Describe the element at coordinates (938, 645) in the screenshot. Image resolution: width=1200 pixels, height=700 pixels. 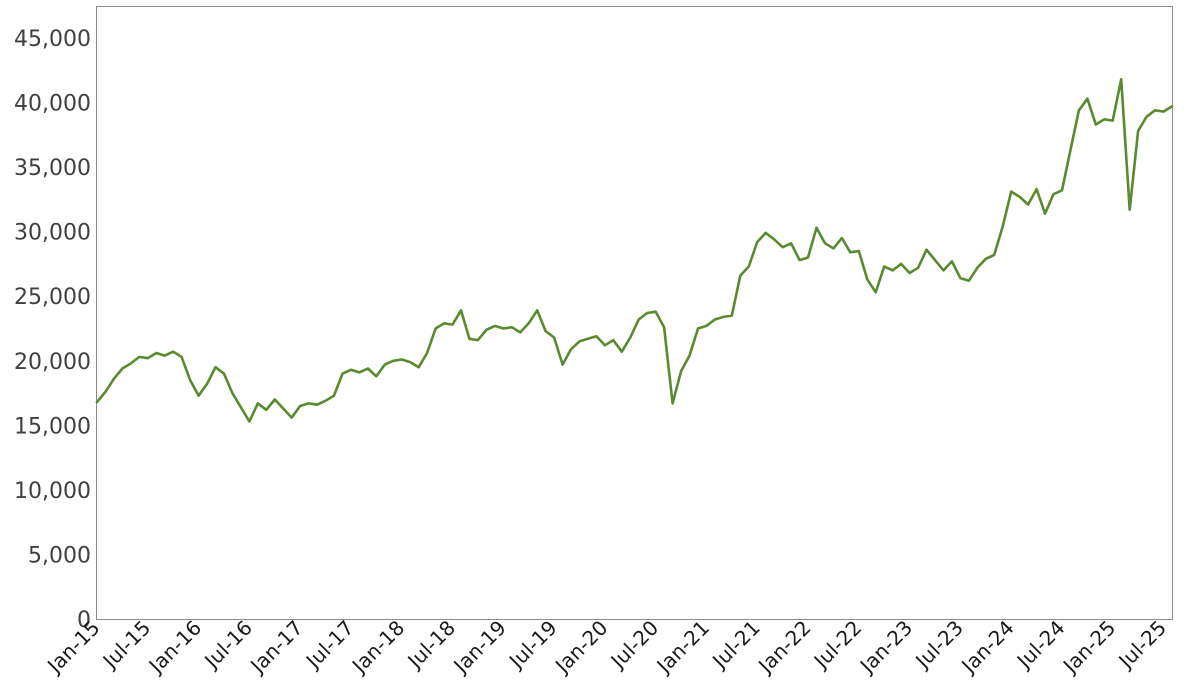
I see `x-tick-label: Jul-23` at that location.